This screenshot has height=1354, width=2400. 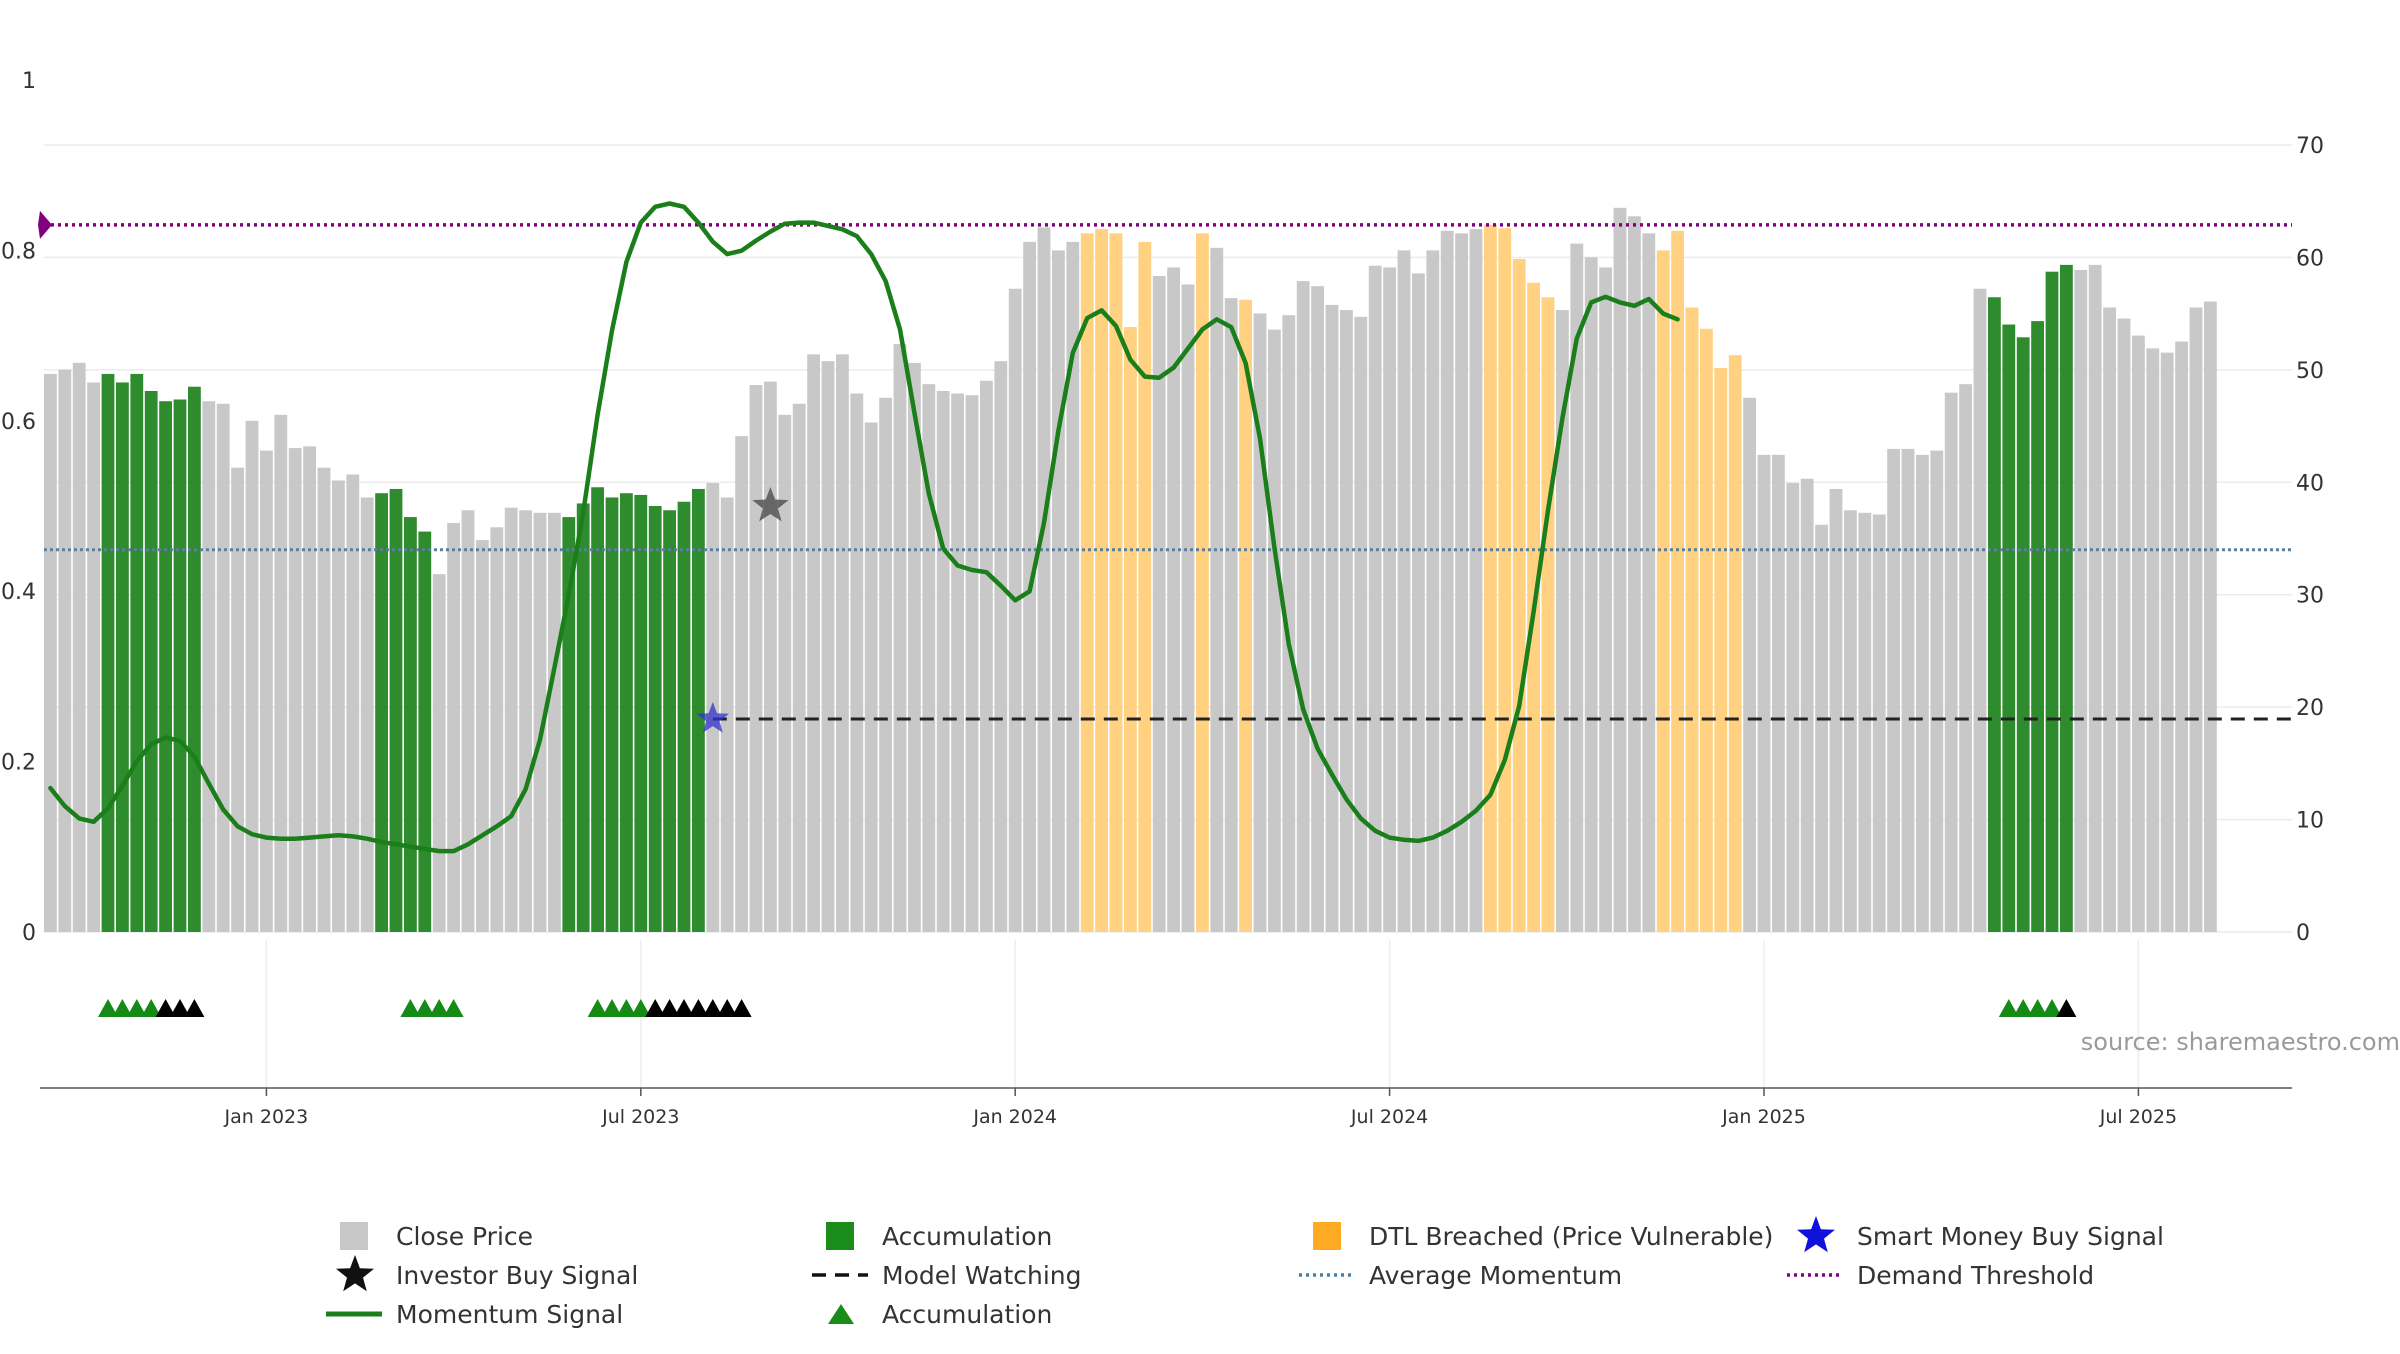 What do you see at coordinates (947, 1275) in the screenshot?
I see `legend-item: Model Watching` at bounding box center [947, 1275].